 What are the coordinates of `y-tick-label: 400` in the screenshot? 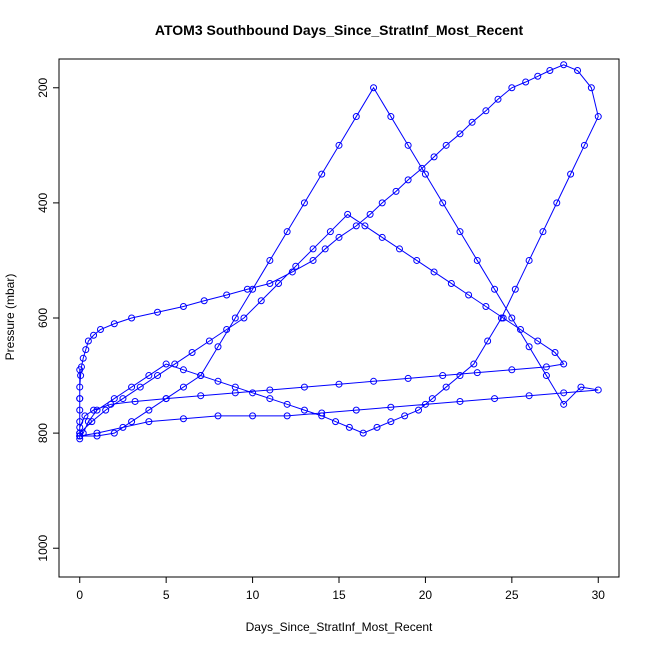 It's located at (43, 203).